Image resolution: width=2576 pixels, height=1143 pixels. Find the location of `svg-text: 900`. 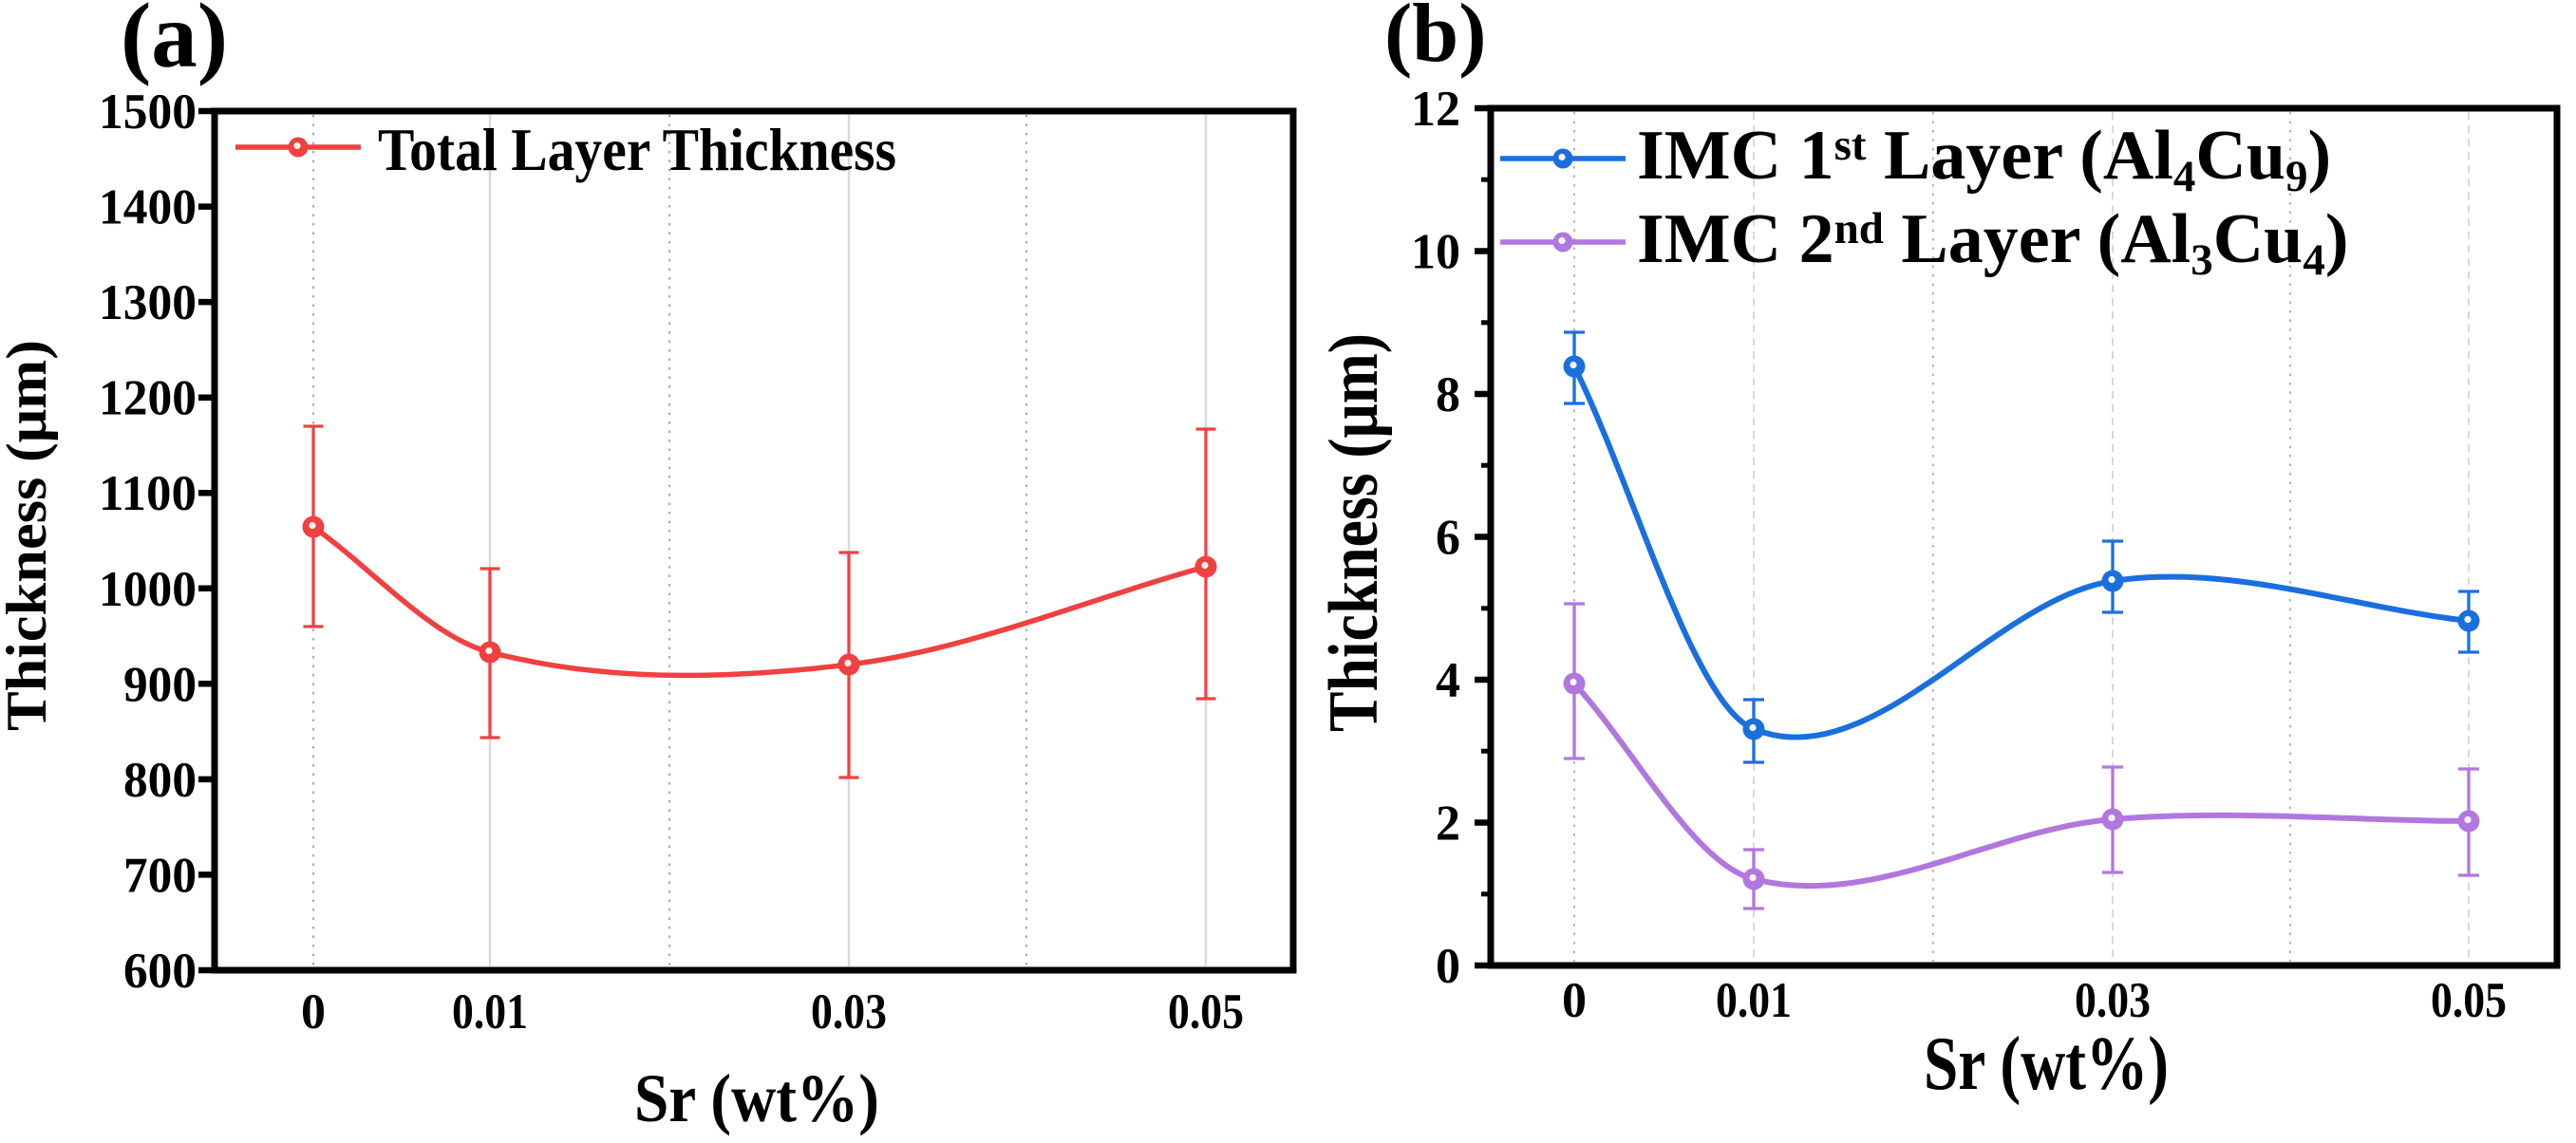

svg-text: 900 is located at coordinates (160, 685).